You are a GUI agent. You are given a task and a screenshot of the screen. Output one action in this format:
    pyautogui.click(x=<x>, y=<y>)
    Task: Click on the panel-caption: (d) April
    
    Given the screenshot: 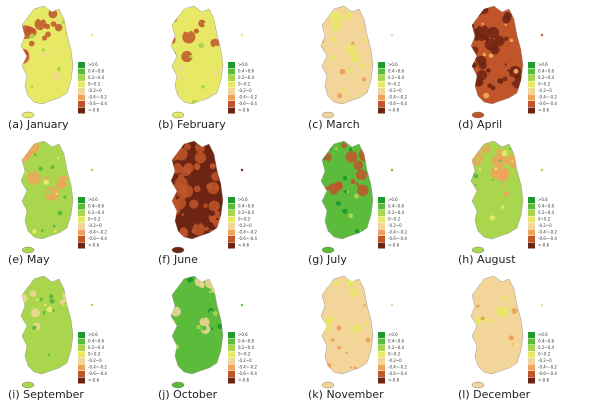 What is the action you would take?
    pyautogui.click(x=480, y=124)
    